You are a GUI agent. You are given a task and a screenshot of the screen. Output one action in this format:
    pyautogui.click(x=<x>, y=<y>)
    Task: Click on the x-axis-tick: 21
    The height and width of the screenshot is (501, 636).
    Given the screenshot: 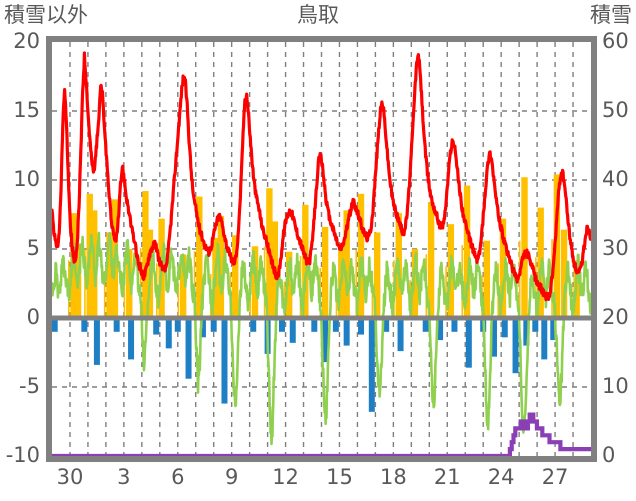 What is the action you would take?
    pyautogui.click(x=447, y=477)
    